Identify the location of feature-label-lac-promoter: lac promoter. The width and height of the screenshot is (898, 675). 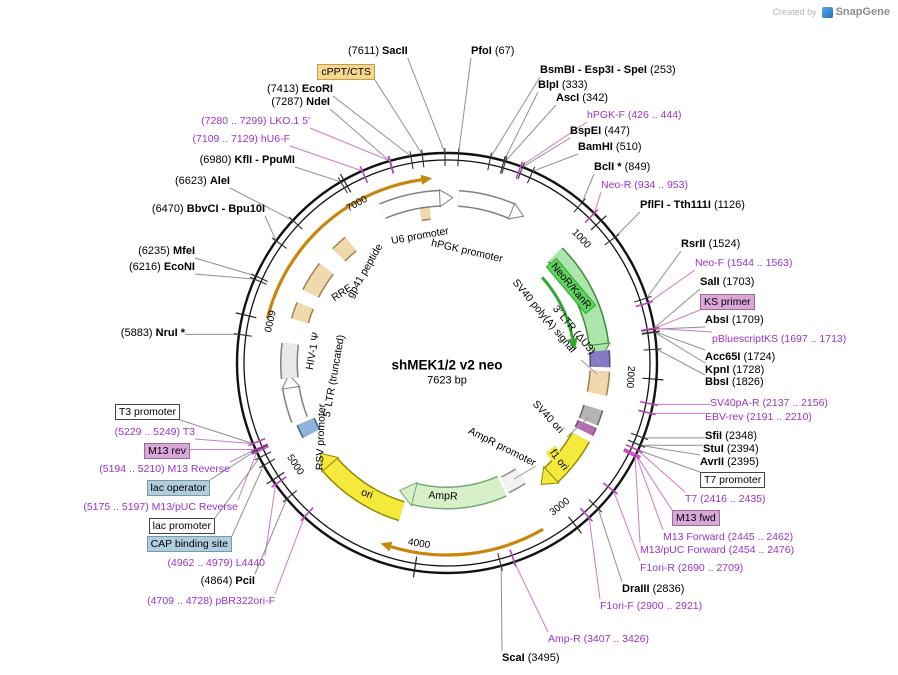
(181, 526).